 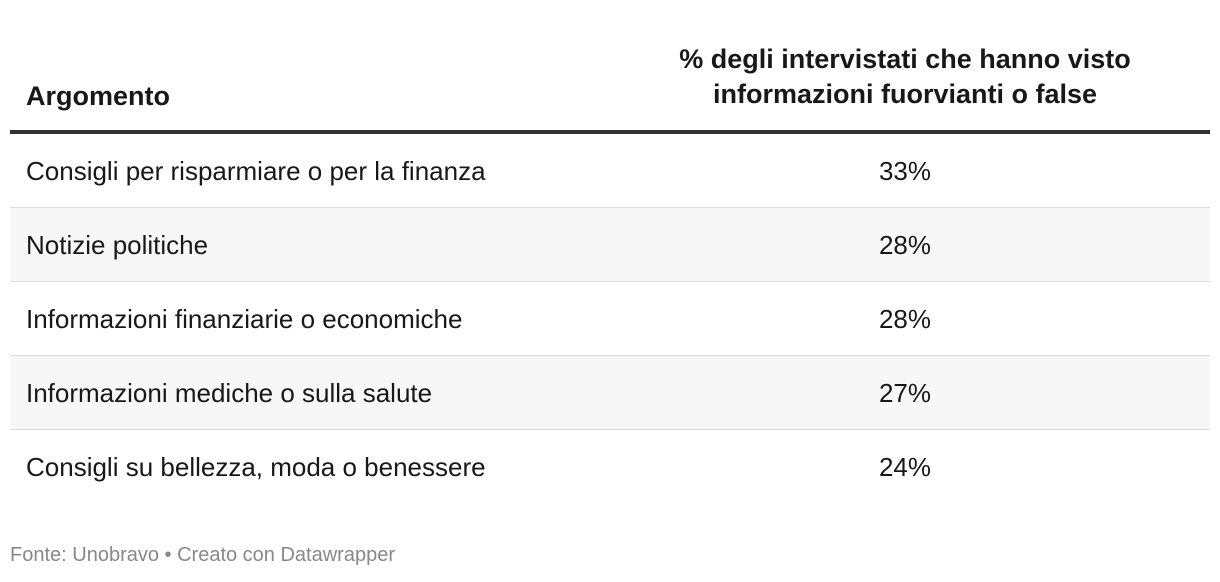 What do you see at coordinates (610, 393) in the screenshot?
I see `table-row: Informazioni mediche o sulla salute 27%` at bounding box center [610, 393].